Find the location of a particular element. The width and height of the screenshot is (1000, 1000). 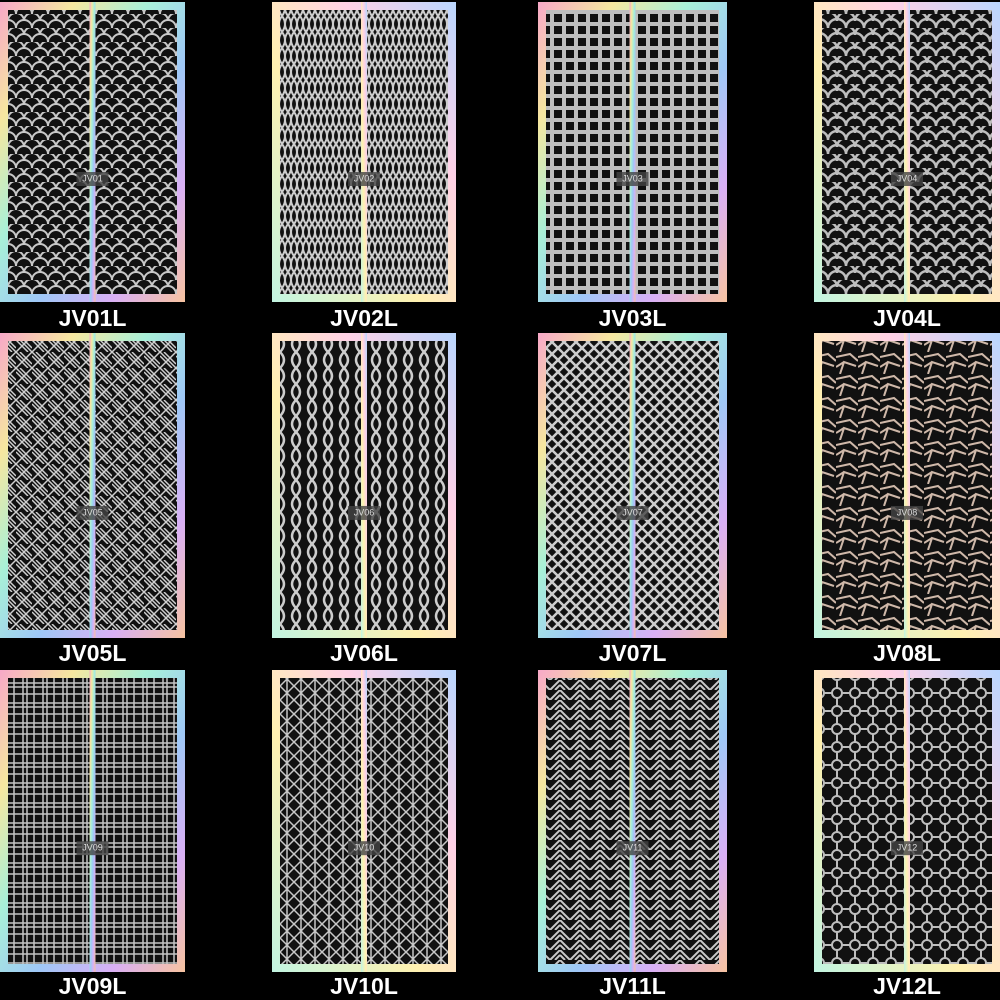

code-tag: JV03 is located at coordinates (632, 178).